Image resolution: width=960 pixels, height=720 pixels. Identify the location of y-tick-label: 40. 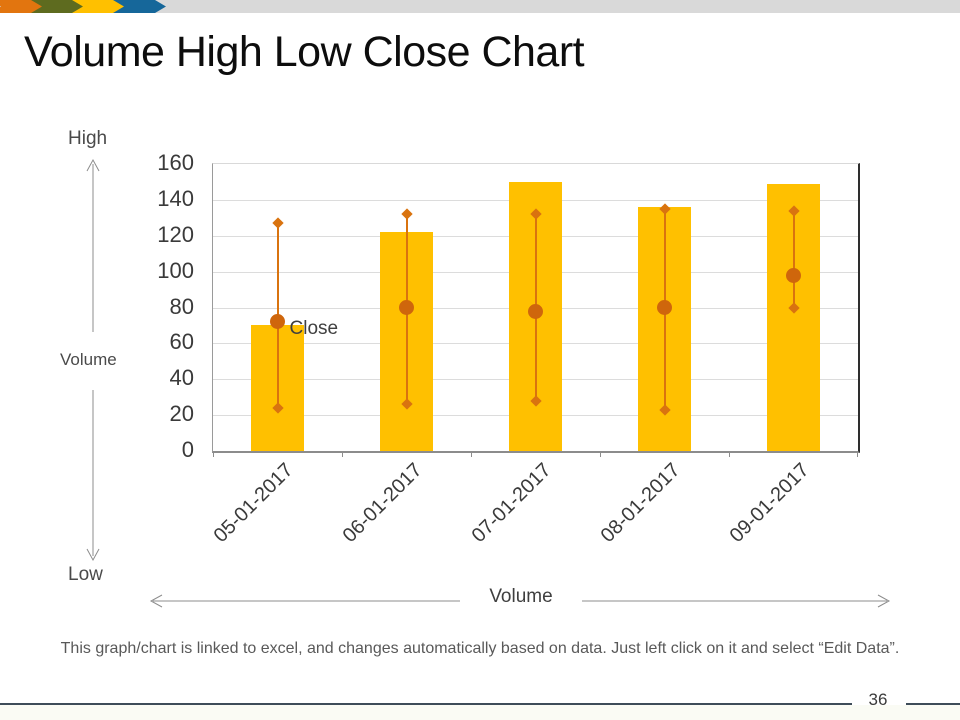
(181, 378).